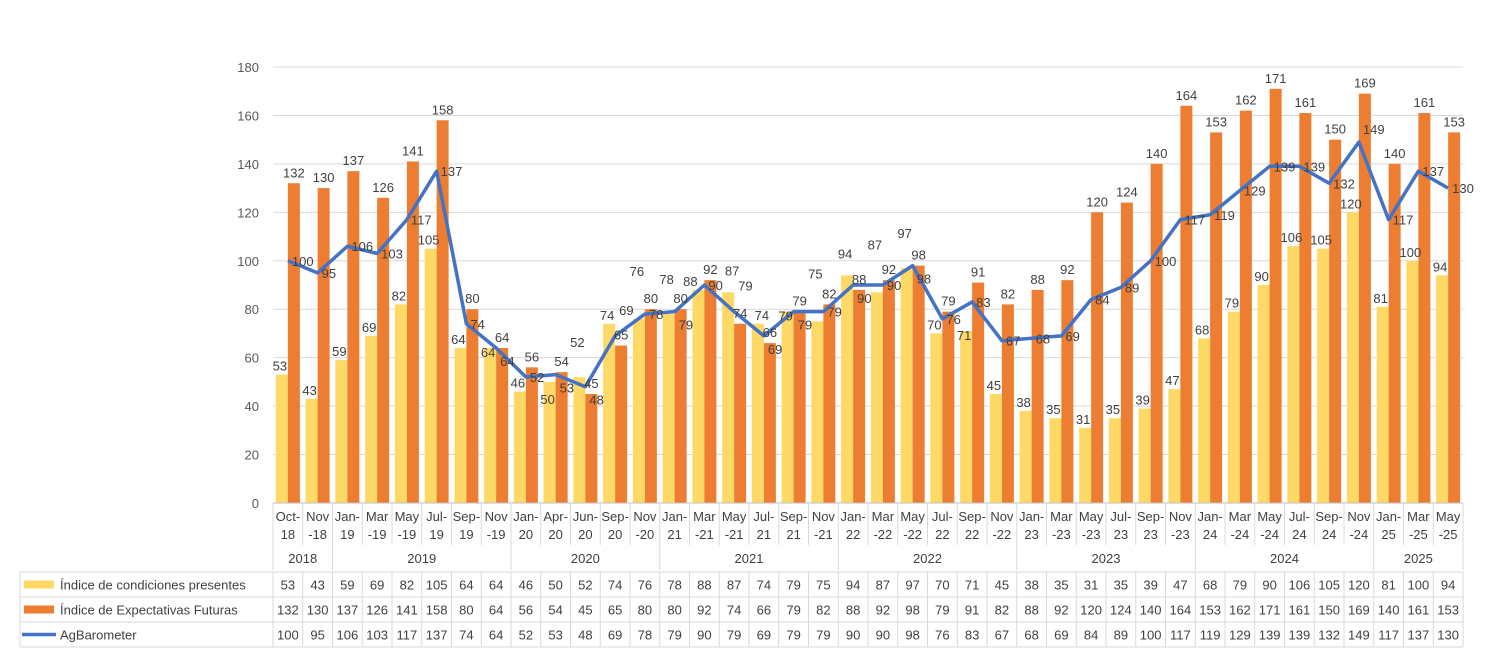 This screenshot has width=1488, height=669. Describe the element at coordinates (674, 534) in the screenshot. I see `category-label: 21` at that location.